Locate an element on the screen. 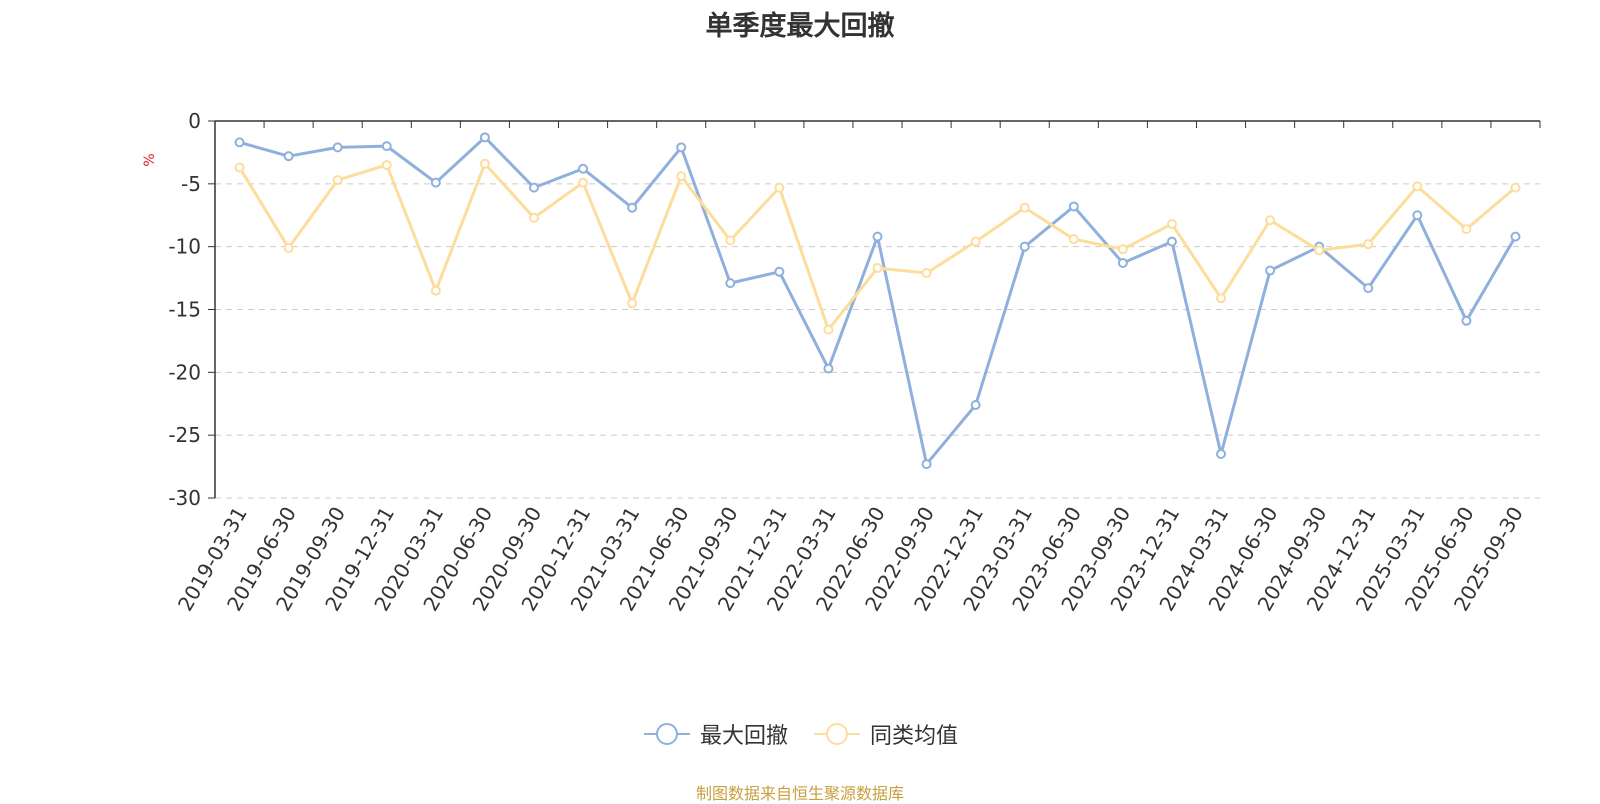  legend-item-series-1: 最大回撤 is located at coordinates (715, 734).